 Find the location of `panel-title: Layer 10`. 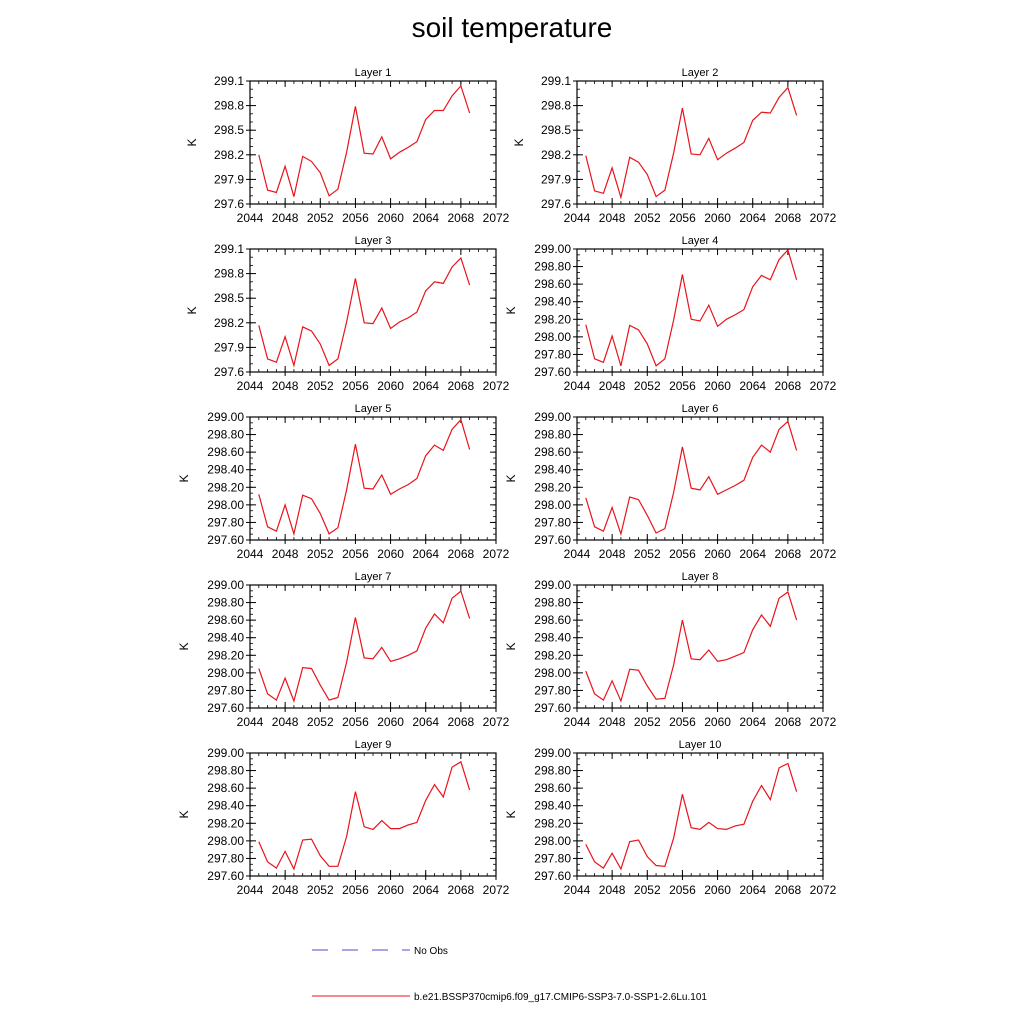

panel-title: Layer 10 is located at coordinates (700, 745).